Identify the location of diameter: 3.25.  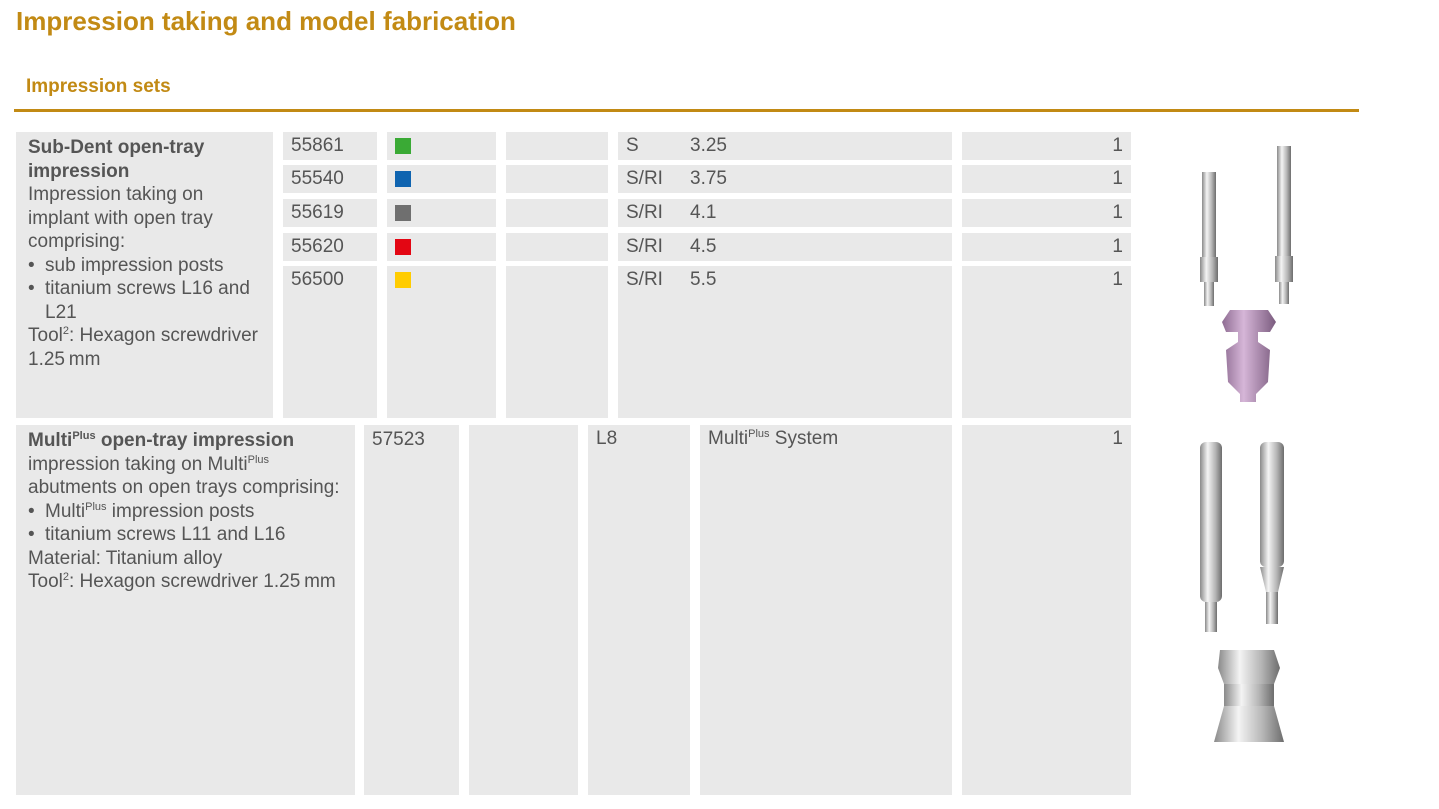
(708, 145).